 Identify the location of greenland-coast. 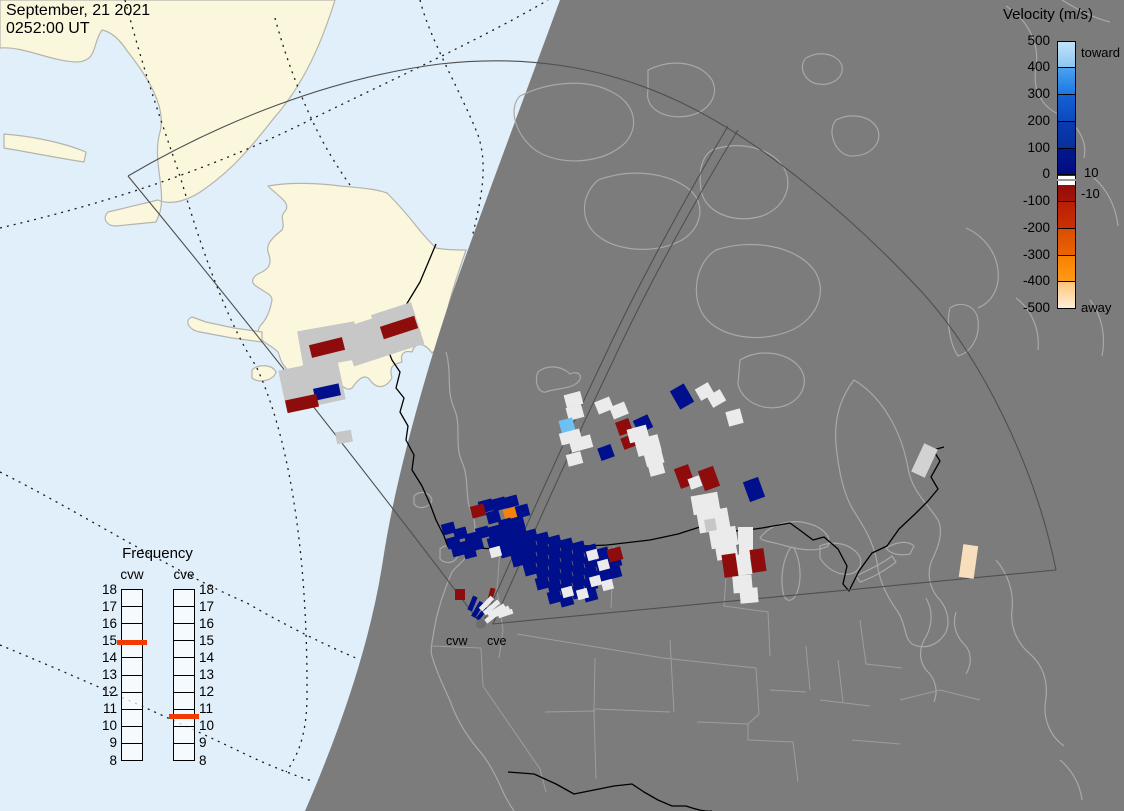
(1086, 11).